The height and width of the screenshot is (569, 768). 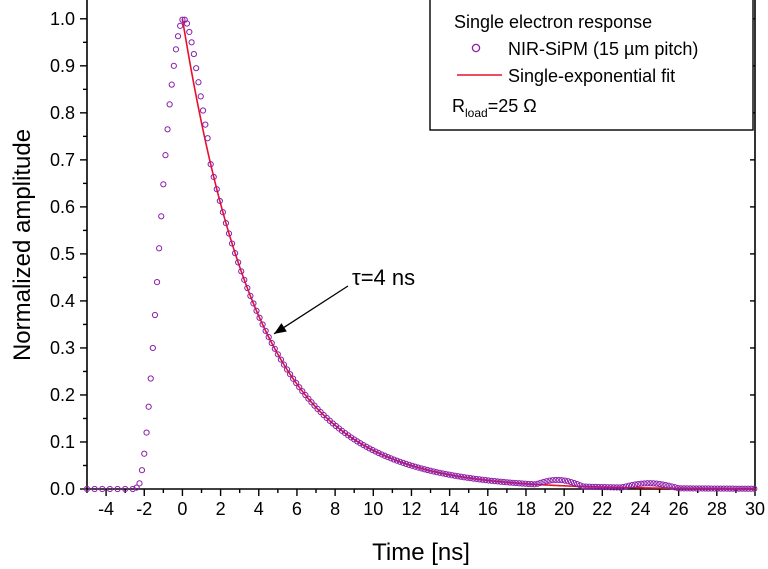 I want to click on legend-box, so click(x=591, y=65).